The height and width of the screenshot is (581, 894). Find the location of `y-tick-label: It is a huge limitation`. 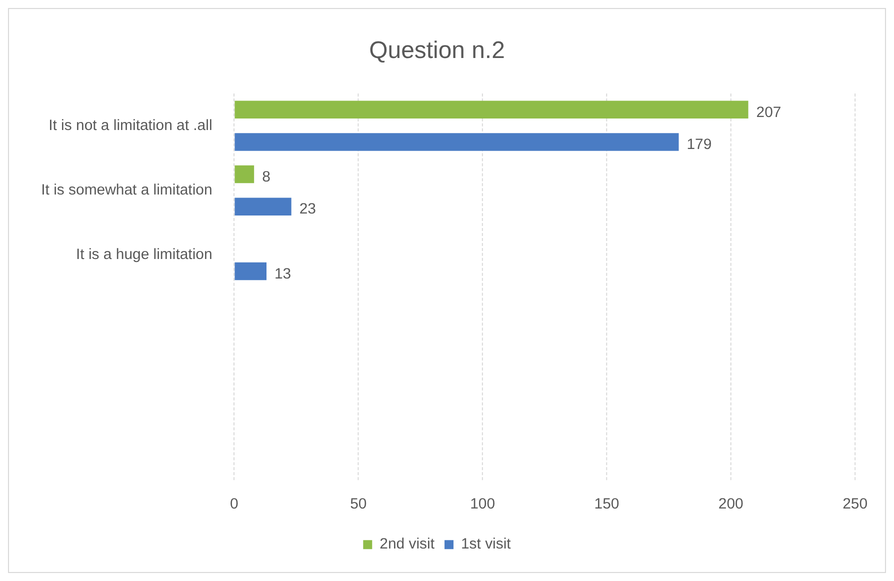

y-tick-label: It is a huge limitation is located at coordinates (144, 255).